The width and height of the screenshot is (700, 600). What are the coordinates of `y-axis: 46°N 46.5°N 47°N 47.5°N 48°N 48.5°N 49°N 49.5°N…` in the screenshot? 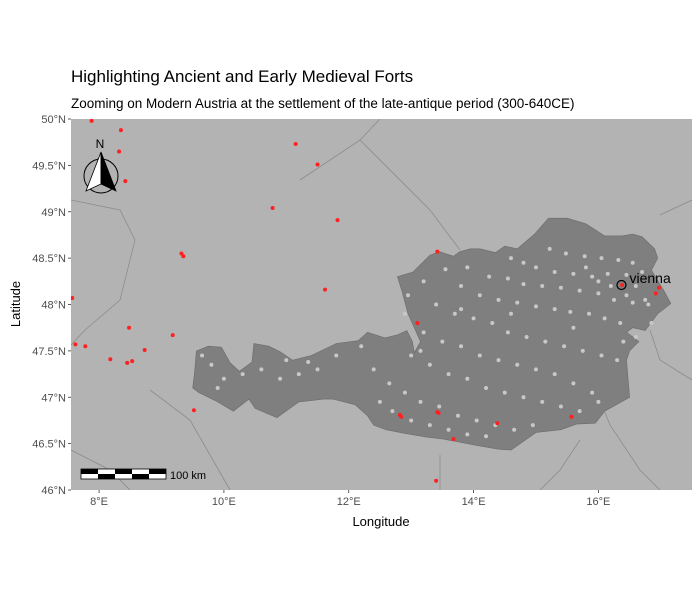 It's located at (51, 305).